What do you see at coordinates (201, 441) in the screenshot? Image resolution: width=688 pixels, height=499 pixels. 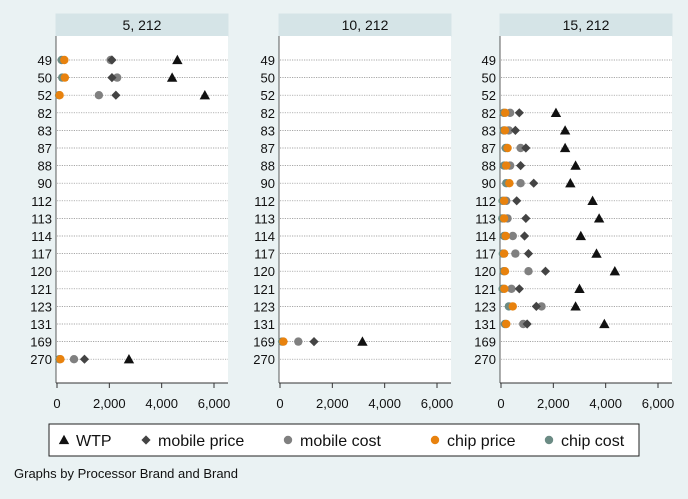 I see `legend-label: mobile price` at bounding box center [201, 441].